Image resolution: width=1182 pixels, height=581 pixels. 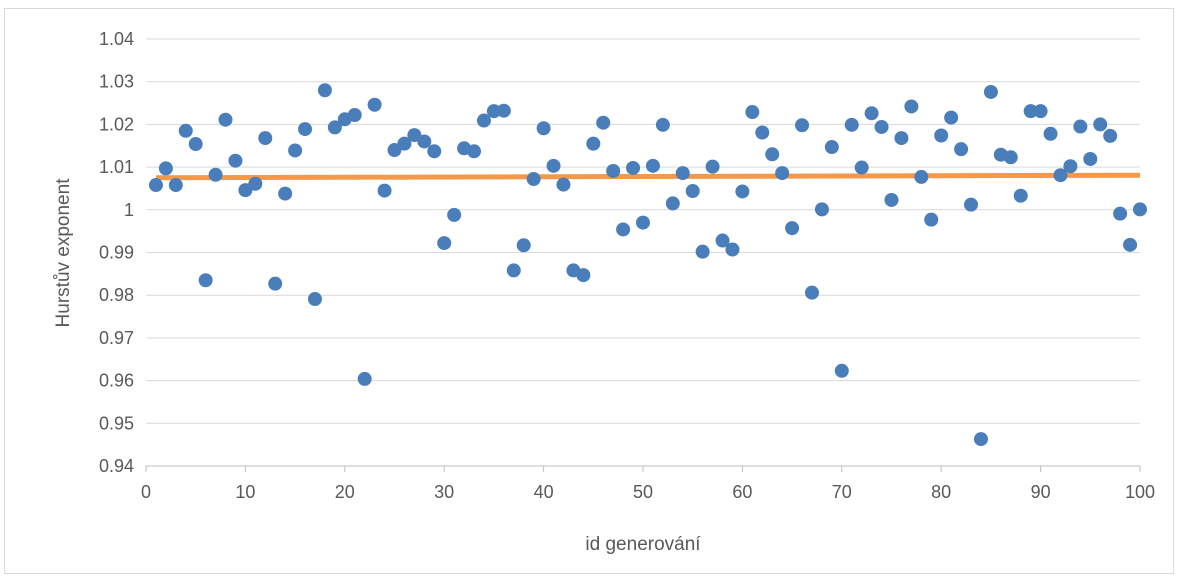 I want to click on trendline, so click(x=648, y=176).